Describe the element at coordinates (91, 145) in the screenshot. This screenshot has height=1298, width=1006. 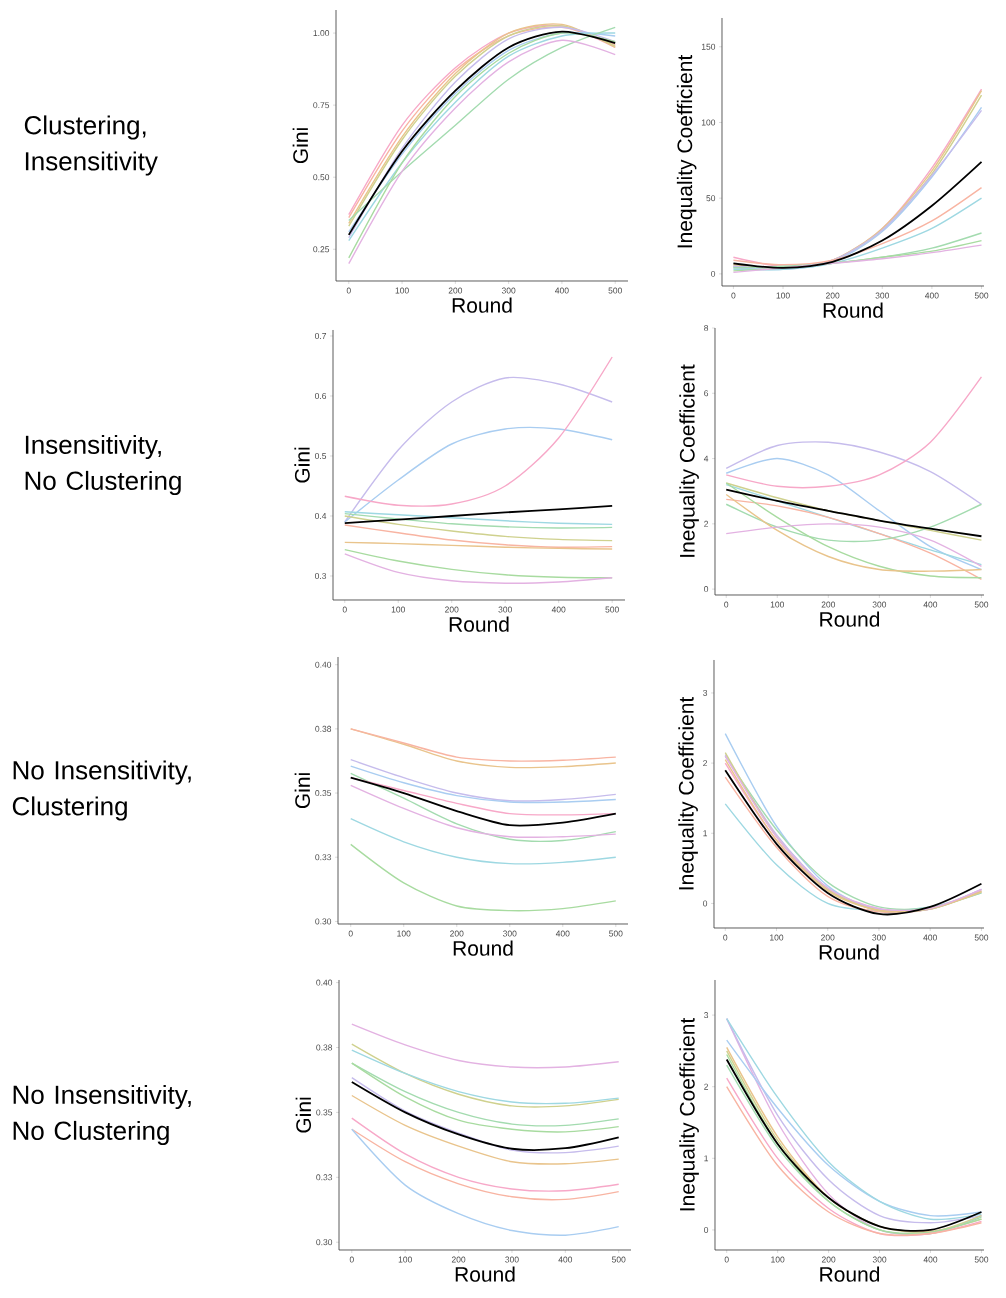
I see `text: Clustering, Insensitivity` at that location.